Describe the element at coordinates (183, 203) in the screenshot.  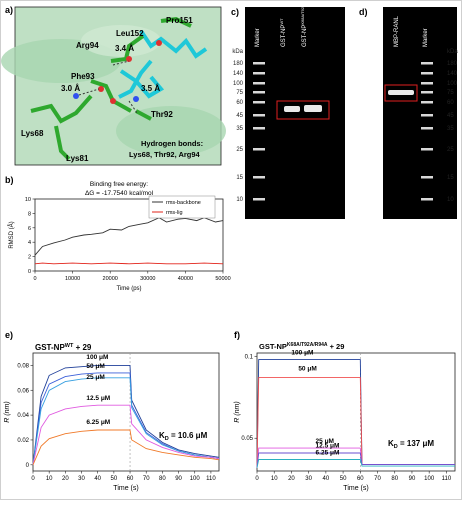
I see `legend-label-backbone: rms-backbone` at that location.